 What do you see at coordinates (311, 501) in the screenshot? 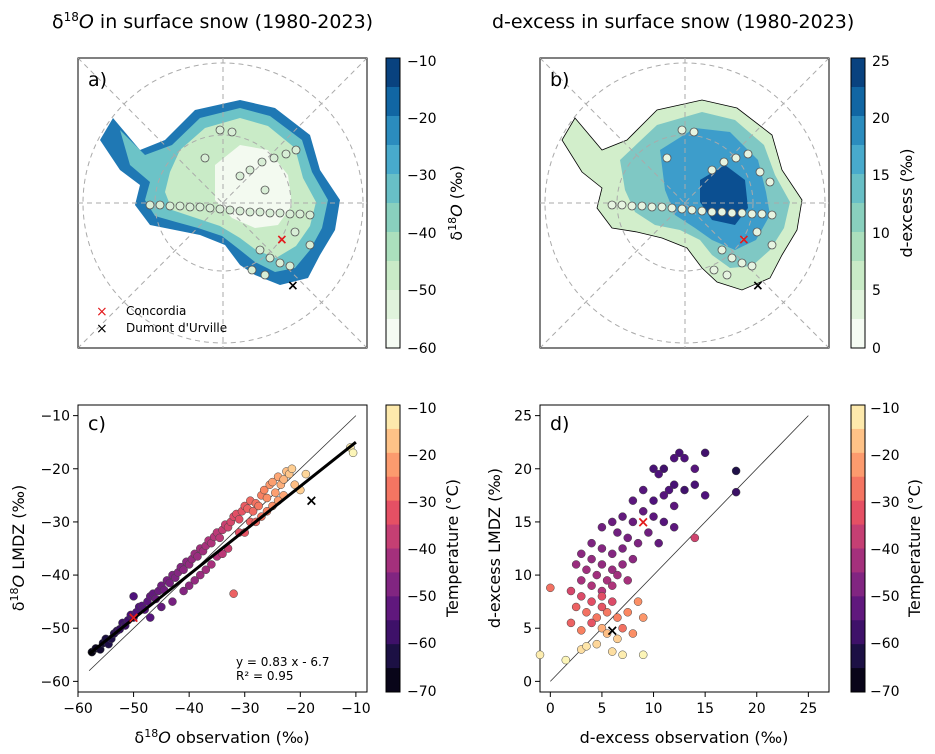
I see `station-marker: ×` at bounding box center [311, 501].